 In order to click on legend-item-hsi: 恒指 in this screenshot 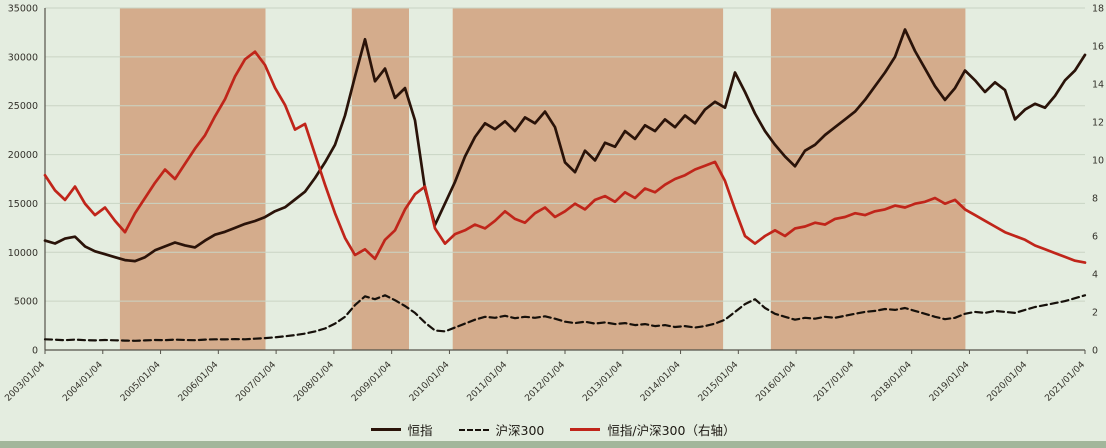, I will do `click(401, 429)`.